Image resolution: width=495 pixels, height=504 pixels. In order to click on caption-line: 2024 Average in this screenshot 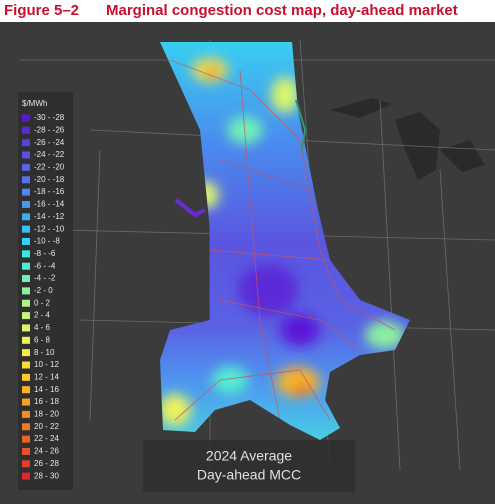, I will do `click(249, 456)`.